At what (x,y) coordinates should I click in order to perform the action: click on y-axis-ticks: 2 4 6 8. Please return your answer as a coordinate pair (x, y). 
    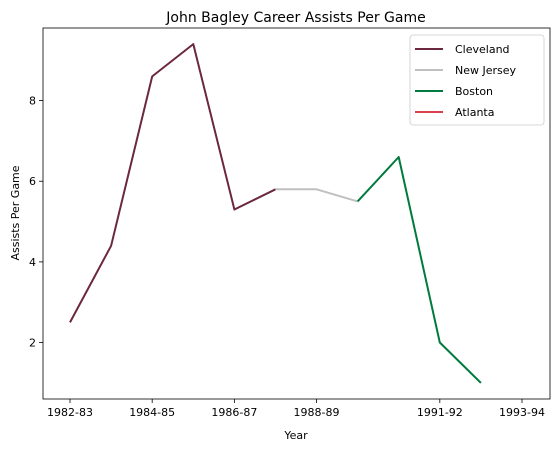
    Looking at the image, I should click on (36, 222).